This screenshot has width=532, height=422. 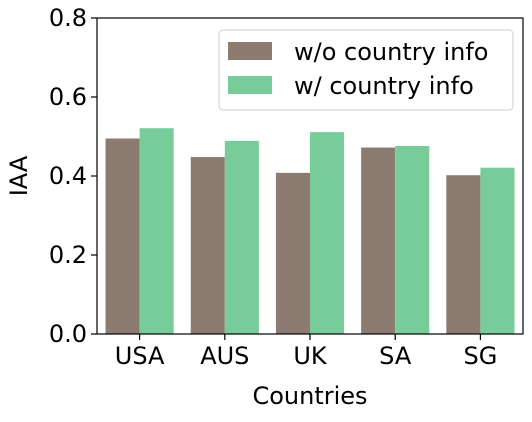 What do you see at coordinates (480, 356) in the screenshot?
I see `x-tick-label-sg: SG` at bounding box center [480, 356].